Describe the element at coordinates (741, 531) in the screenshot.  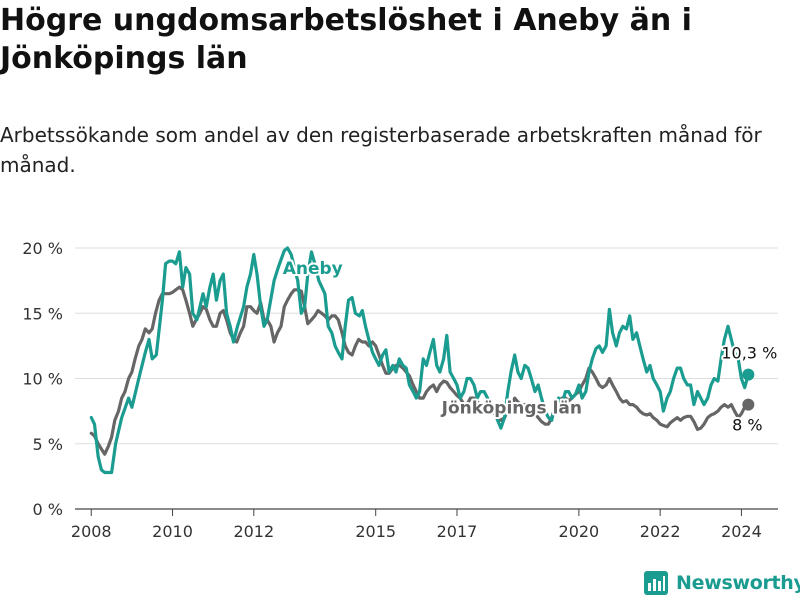
I see `x-tick-label: 2024` at that location.